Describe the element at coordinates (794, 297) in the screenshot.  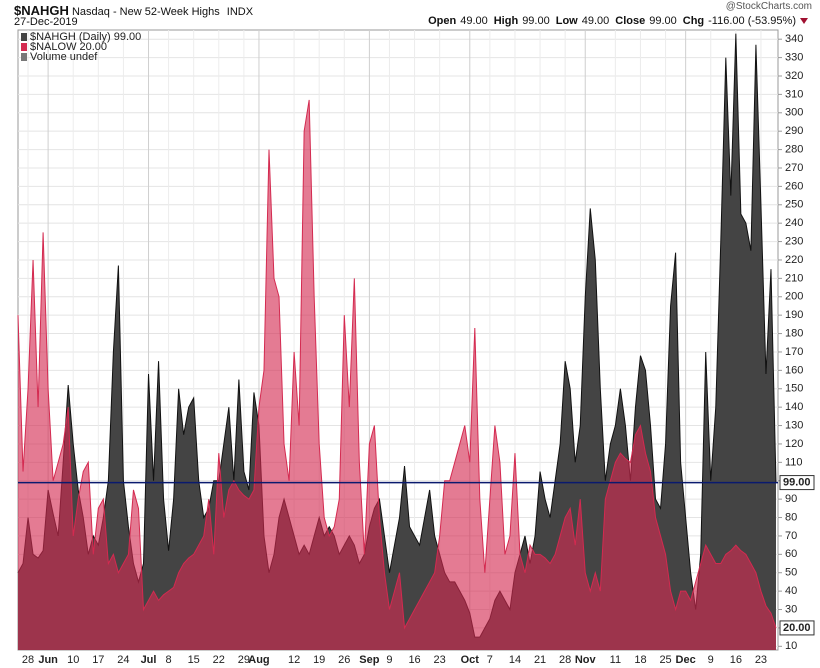
I see `y-tick-label: 200` at that location.